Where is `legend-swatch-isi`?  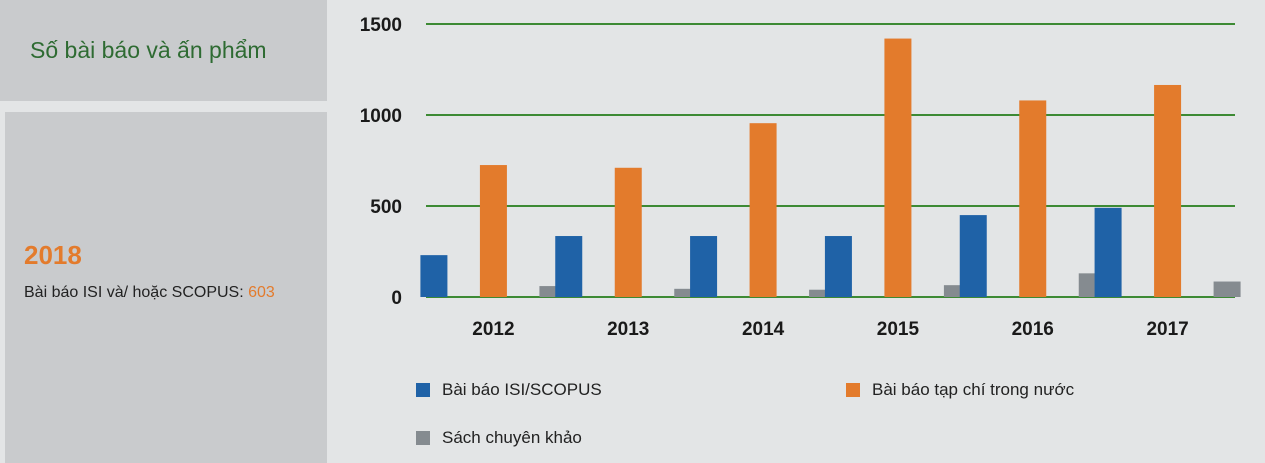 legend-swatch-isi is located at coordinates (423, 390).